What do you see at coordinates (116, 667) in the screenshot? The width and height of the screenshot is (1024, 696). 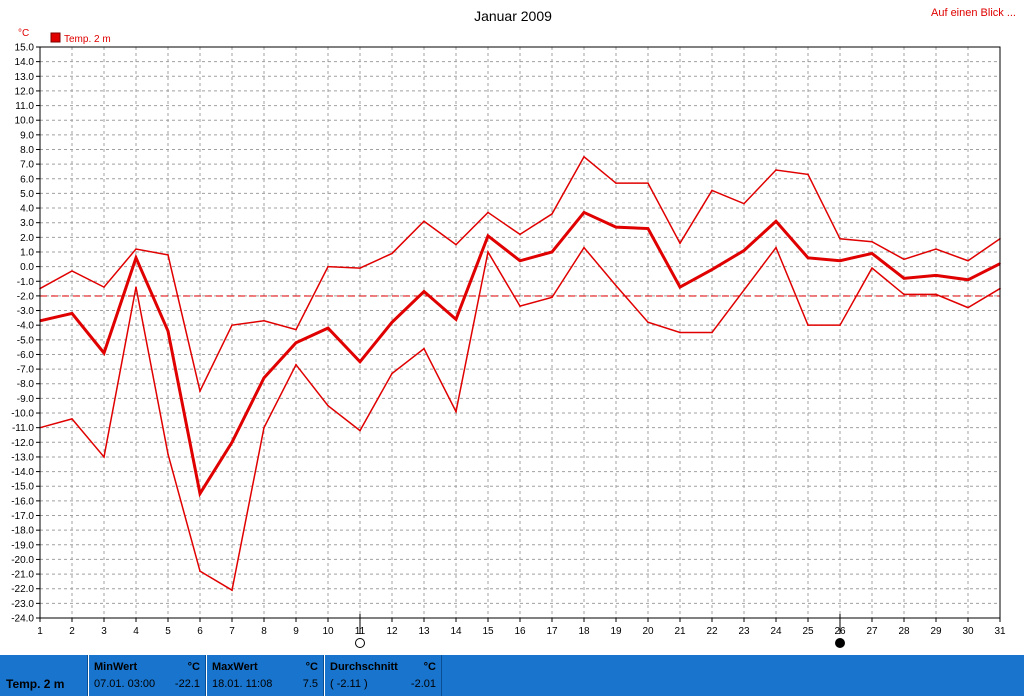 I see `min-header: MinWert` at bounding box center [116, 667].